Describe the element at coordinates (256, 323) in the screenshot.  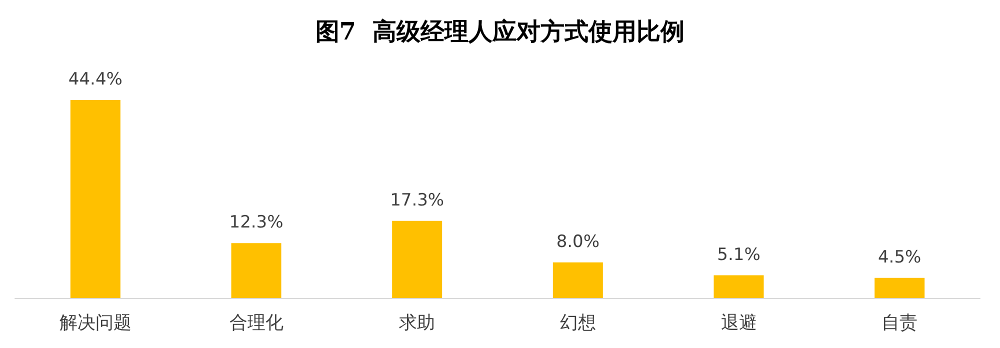
I see `x-tick-label: 合理化` at that location.